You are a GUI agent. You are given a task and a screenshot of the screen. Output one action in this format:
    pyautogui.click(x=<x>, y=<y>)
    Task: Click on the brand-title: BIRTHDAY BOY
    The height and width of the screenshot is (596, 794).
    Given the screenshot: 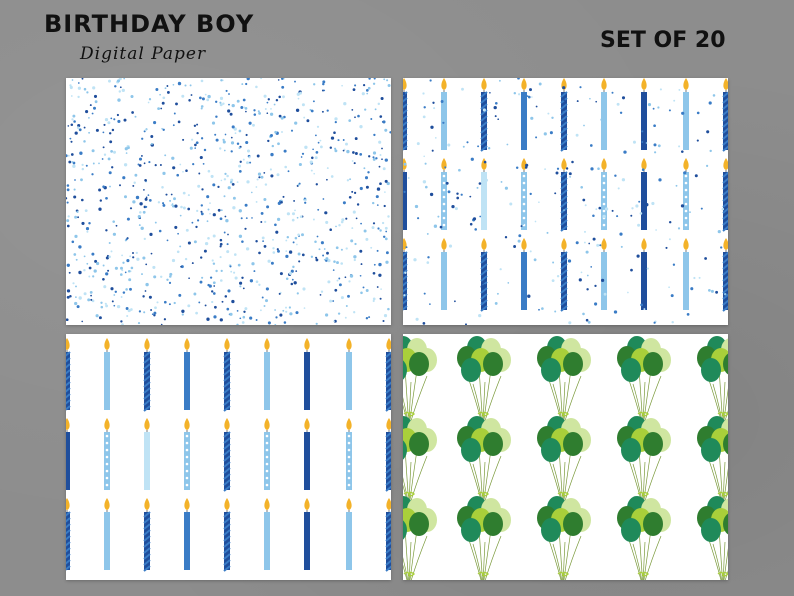 What is the action you would take?
    pyautogui.click(x=149, y=24)
    